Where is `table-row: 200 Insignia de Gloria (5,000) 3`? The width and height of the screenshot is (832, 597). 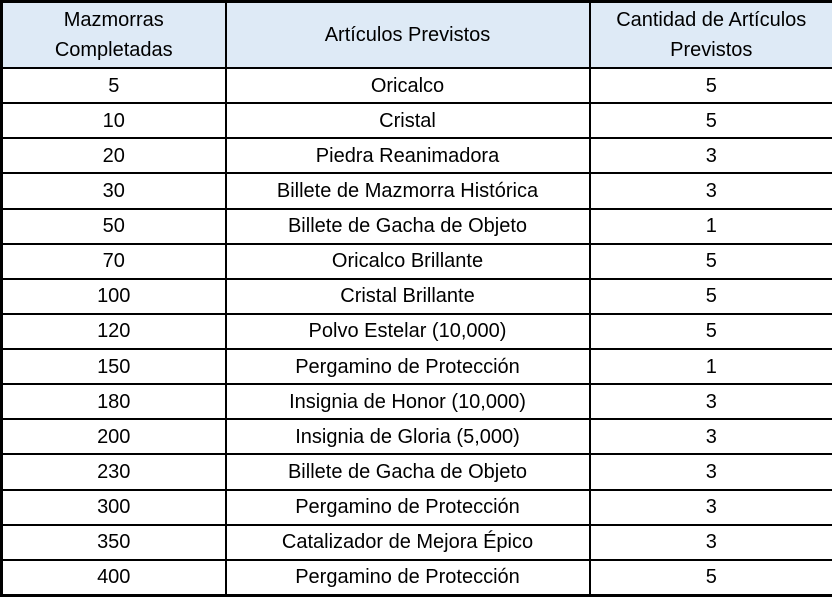 table-row: 200 Insignia de Gloria (5,000) 3 is located at coordinates (416, 437).